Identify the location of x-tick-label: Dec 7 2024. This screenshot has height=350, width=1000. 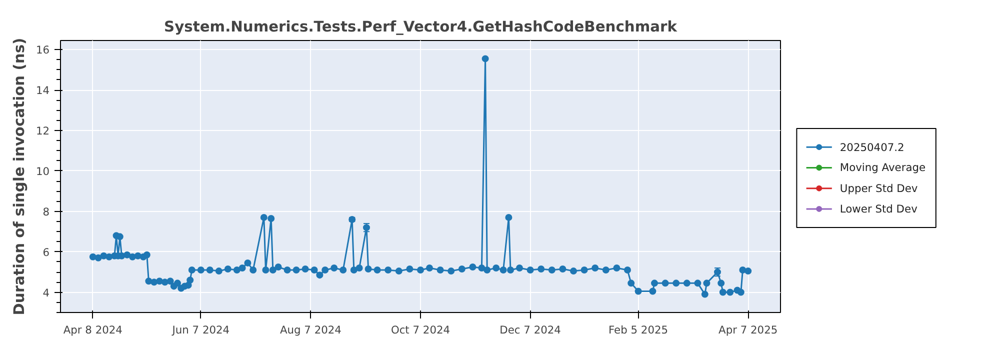
(531, 330).